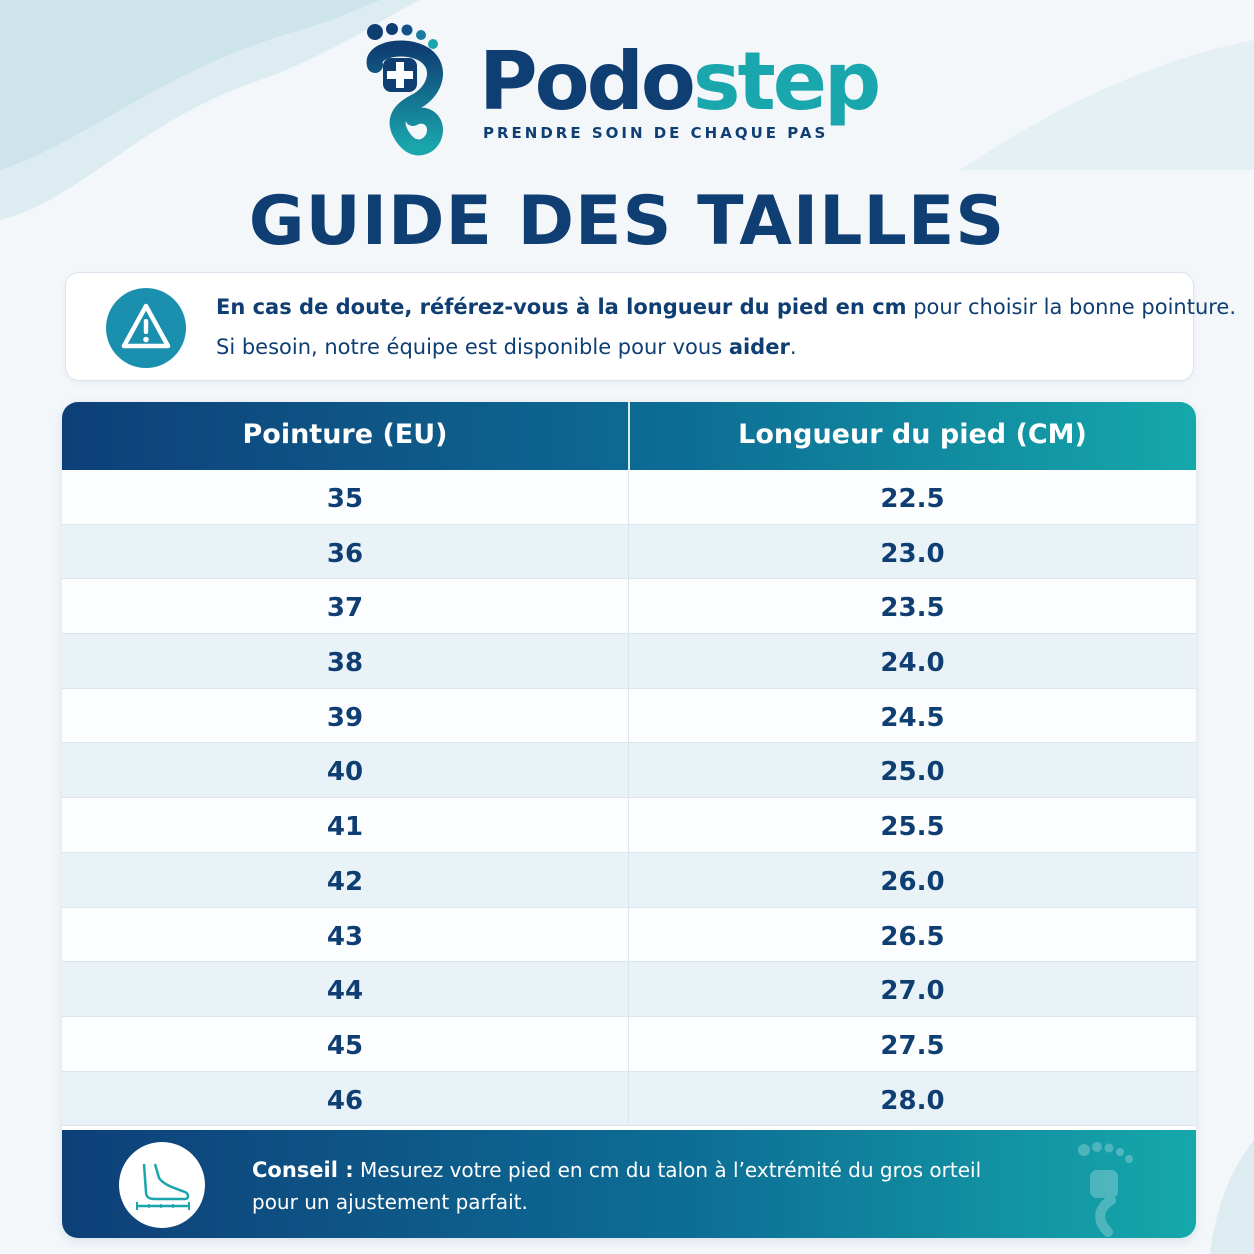 The image size is (1254, 1254). Describe the element at coordinates (912, 772) in the screenshot. I see `cell-longueur: 25.0` at that location.